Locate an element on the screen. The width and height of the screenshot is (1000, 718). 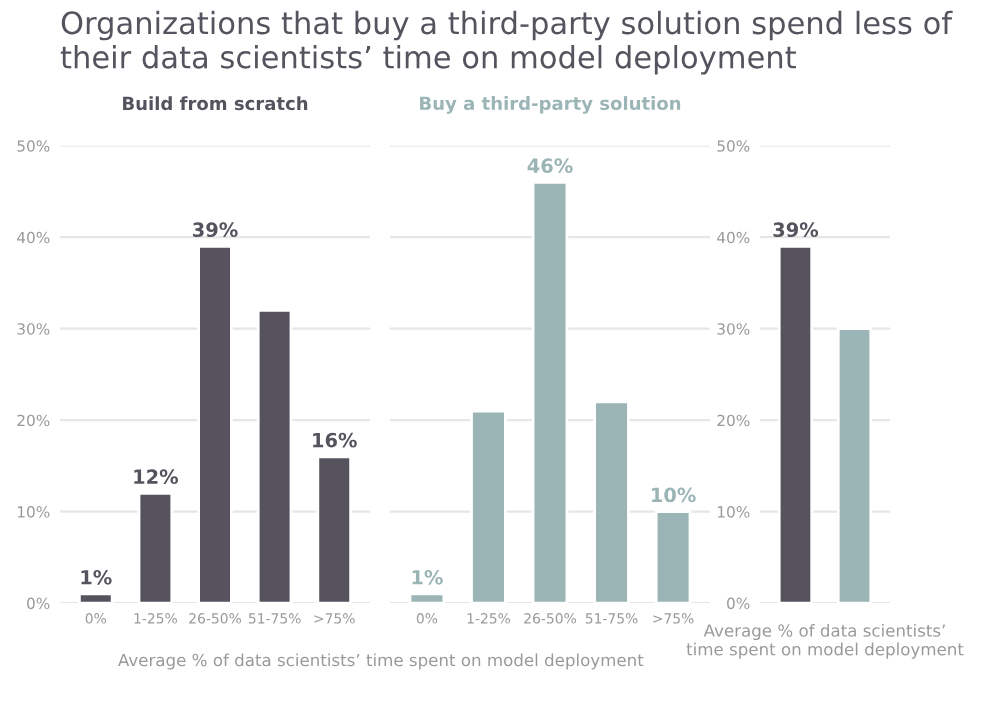
data-label: 10% is located at coordinates (674, 495).